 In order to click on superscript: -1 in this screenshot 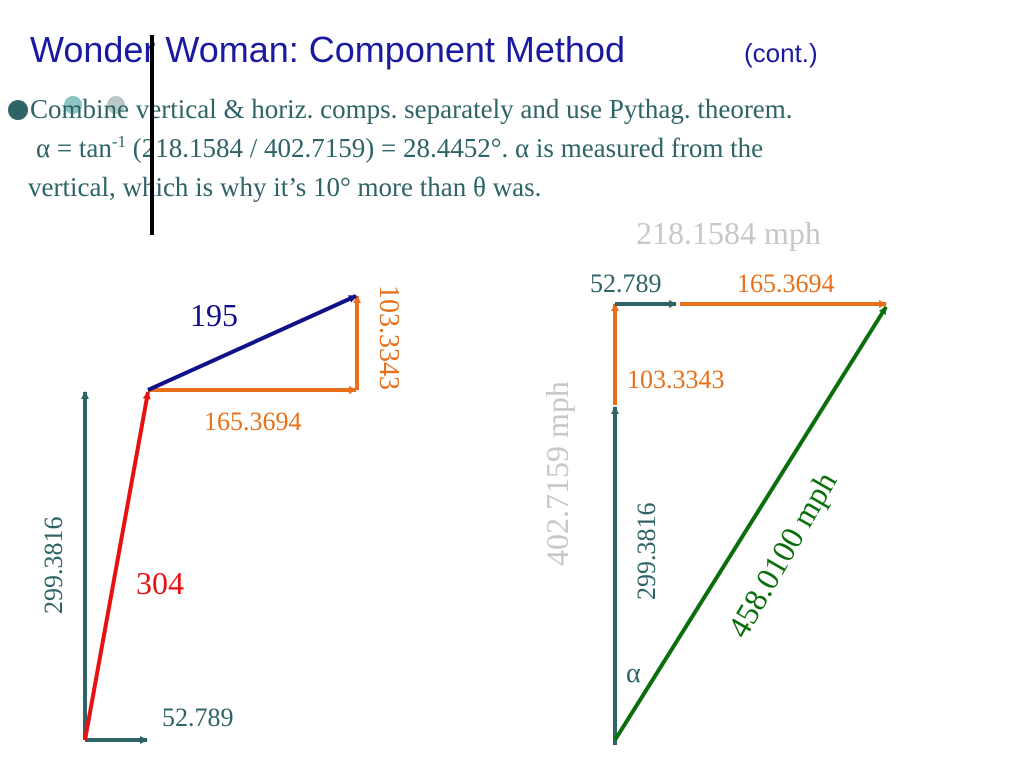, I will do `click(119, 141)`.